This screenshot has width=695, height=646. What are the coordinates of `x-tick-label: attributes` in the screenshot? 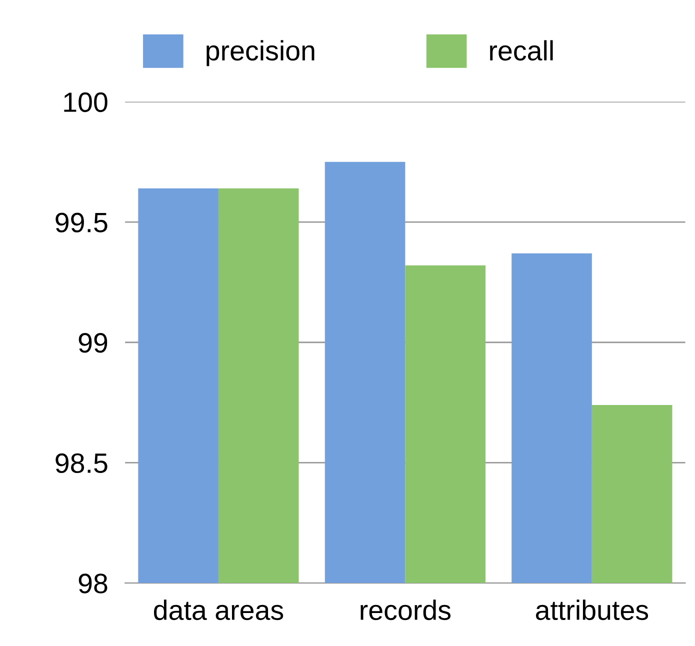 It's located at (592, 610).